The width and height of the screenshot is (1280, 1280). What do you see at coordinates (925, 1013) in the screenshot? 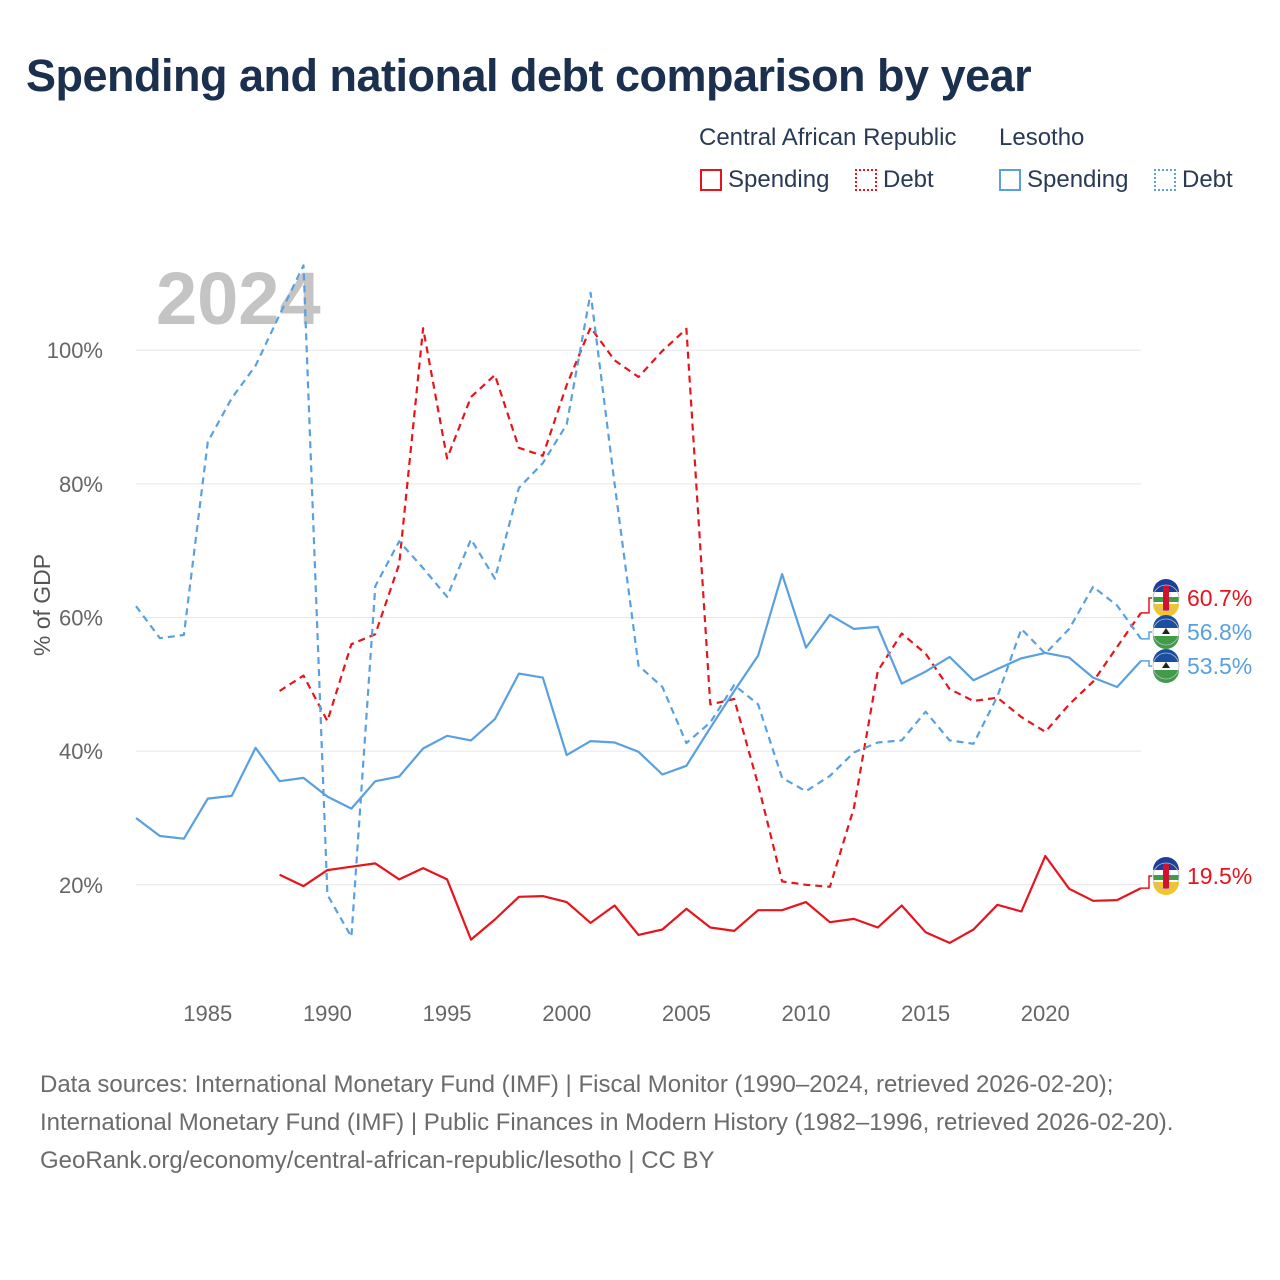
I see `x-tick-label: 2015` at bounding box center [925, 1013].